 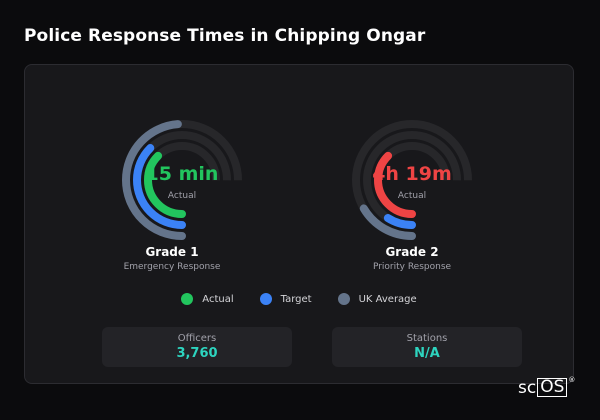 I want to click on grade-1-caption: Grade 1 Emergency Response, so click(x=172, y=258).